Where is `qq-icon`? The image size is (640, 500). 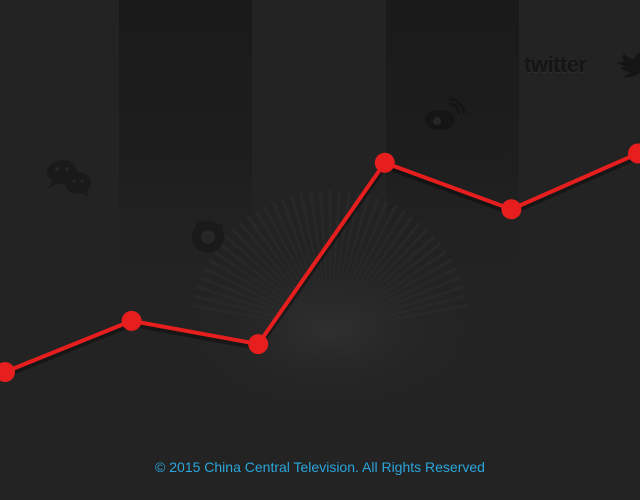 qq-icon is located at coordinates (208, 236).